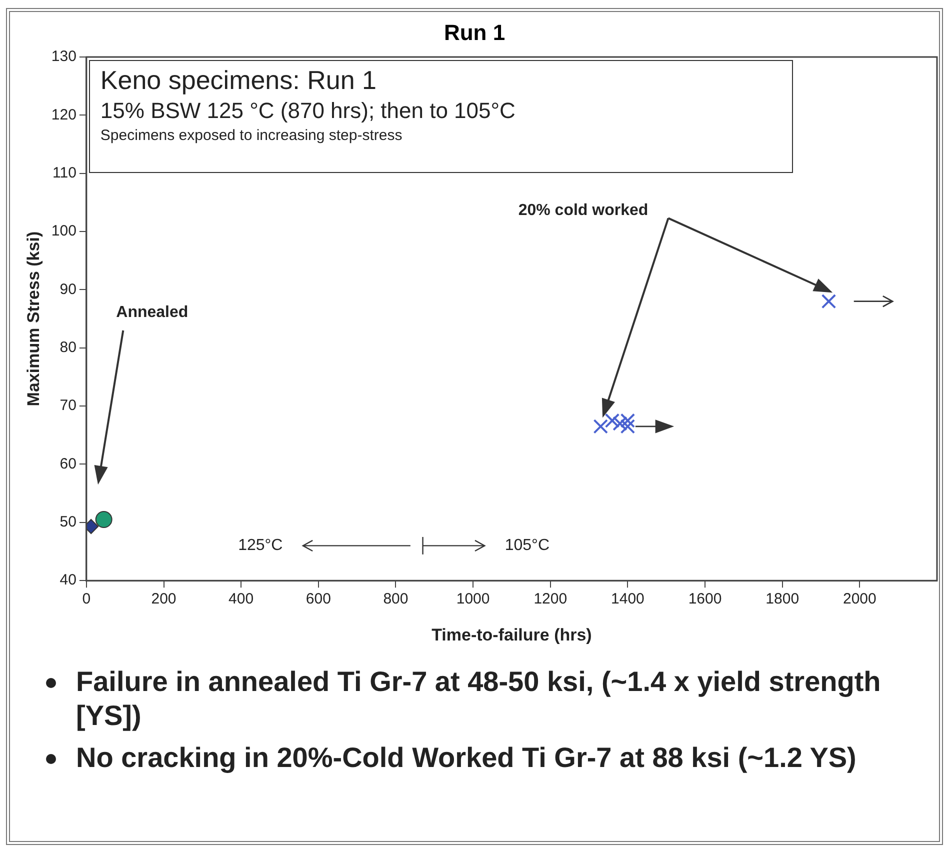 The height and width of the screenshot is (853, 949). What do you see at coordinates (241, 599) in the screenshot?
I see `x-tick-label: 400` at bounding box center [241, 599].